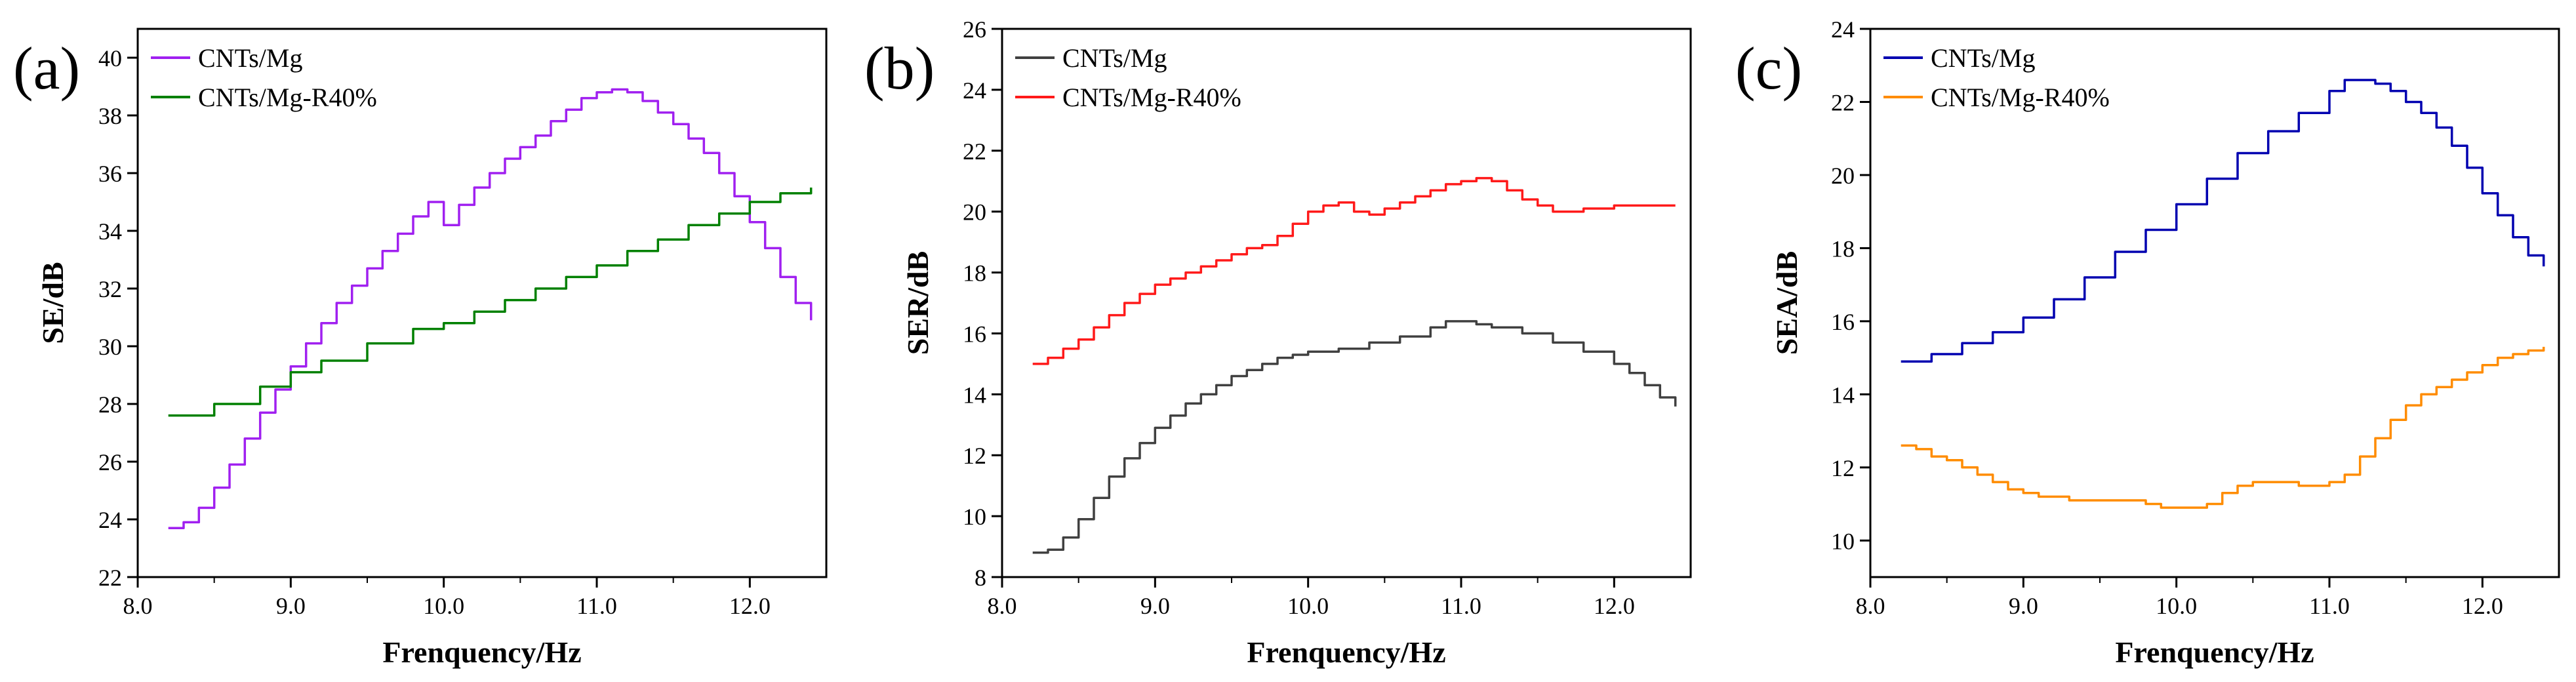 This screenshot has width=2576, height=682. What do you see at coordinates (1768, 68) in the screenshot?
I see `panel-c-letter: (c)` at bounding box center [1768, 68].